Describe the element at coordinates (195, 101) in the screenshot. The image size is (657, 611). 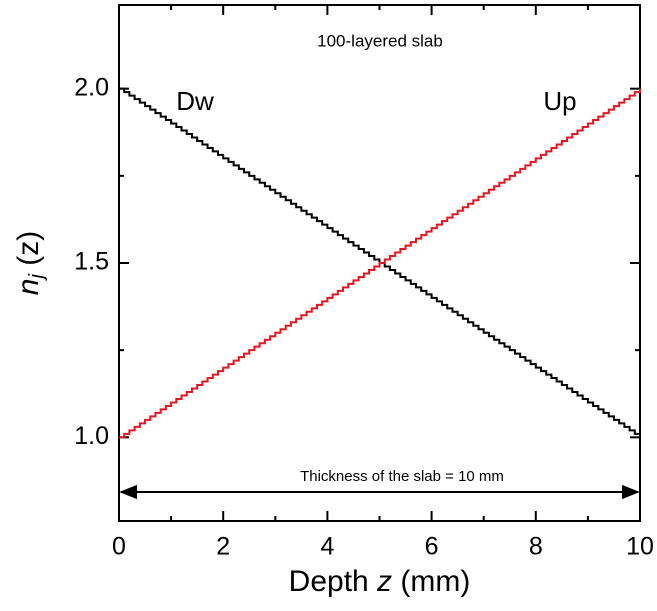
I see `series-label: Dw` at that location.